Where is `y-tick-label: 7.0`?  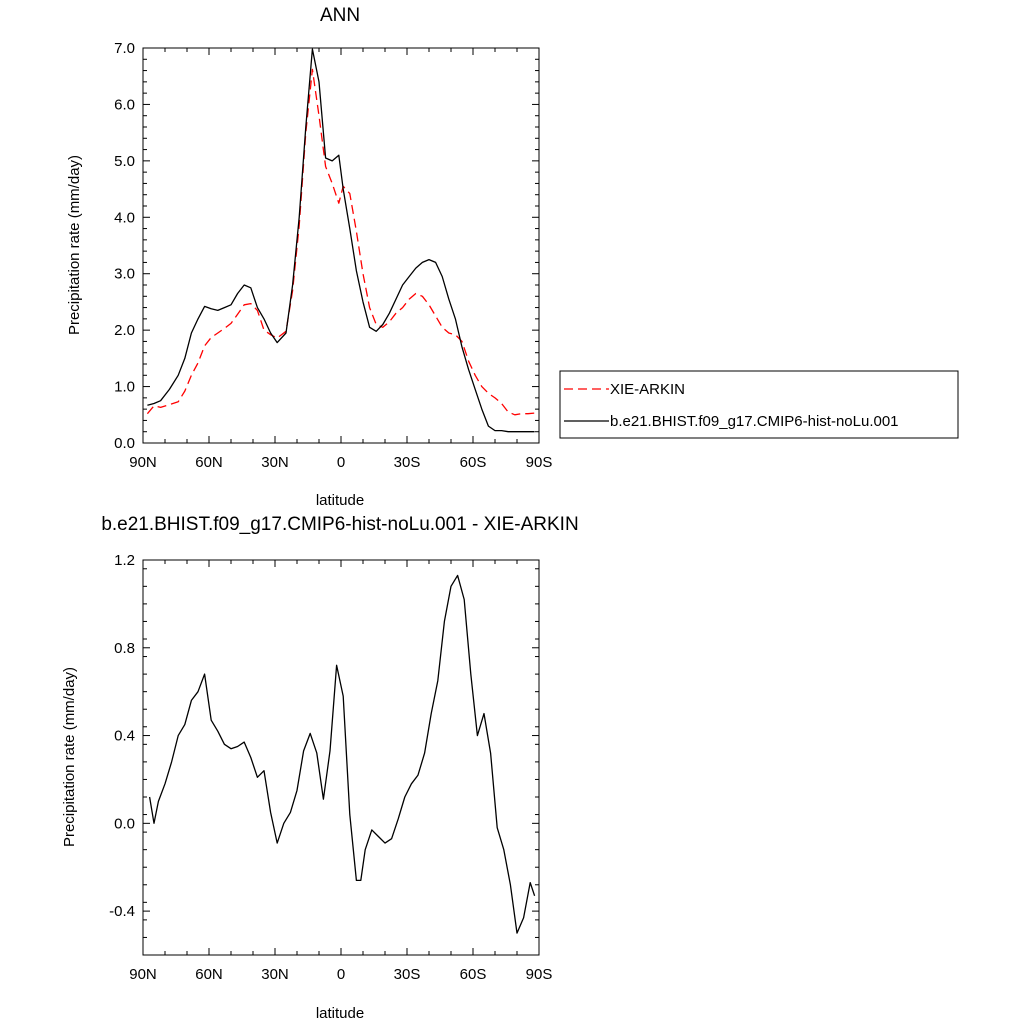
y-tick-label: 7.0 is located at coordinates (124, 48).